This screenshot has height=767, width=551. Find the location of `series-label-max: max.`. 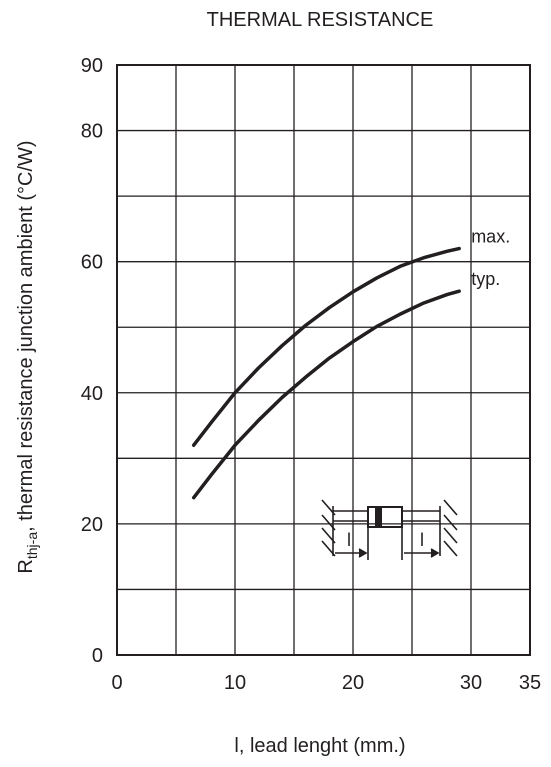

series-label-max: max. is located at coordinates (490, 237).